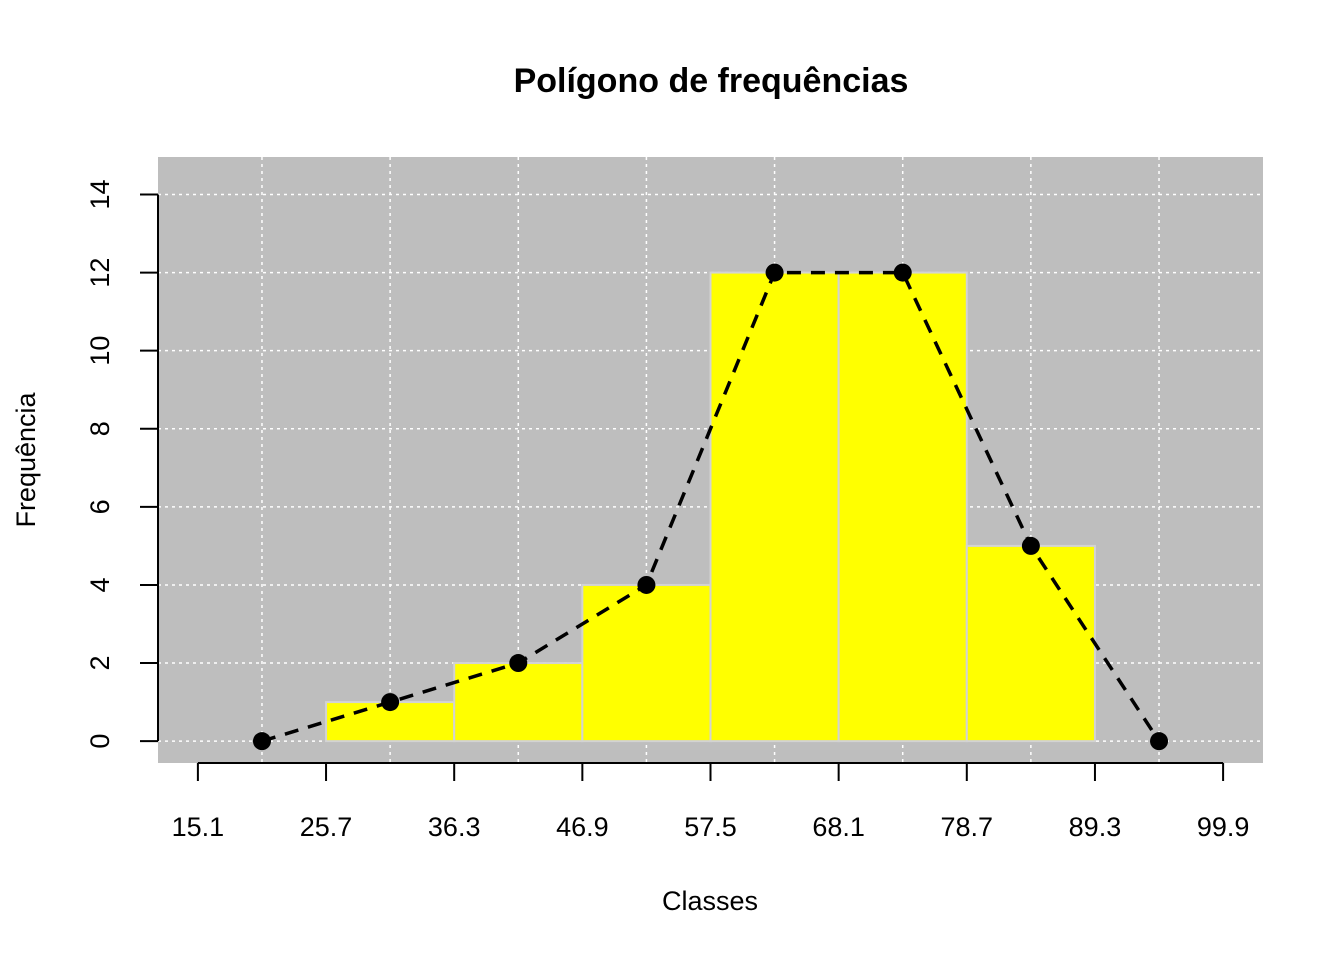 Image resolution: width=1344 pixels, height=960 pixels. What do you see at coordinates (100, 584) in the screenshot?
I see `y-tick-label: 4` at bounding box center [100, 584].